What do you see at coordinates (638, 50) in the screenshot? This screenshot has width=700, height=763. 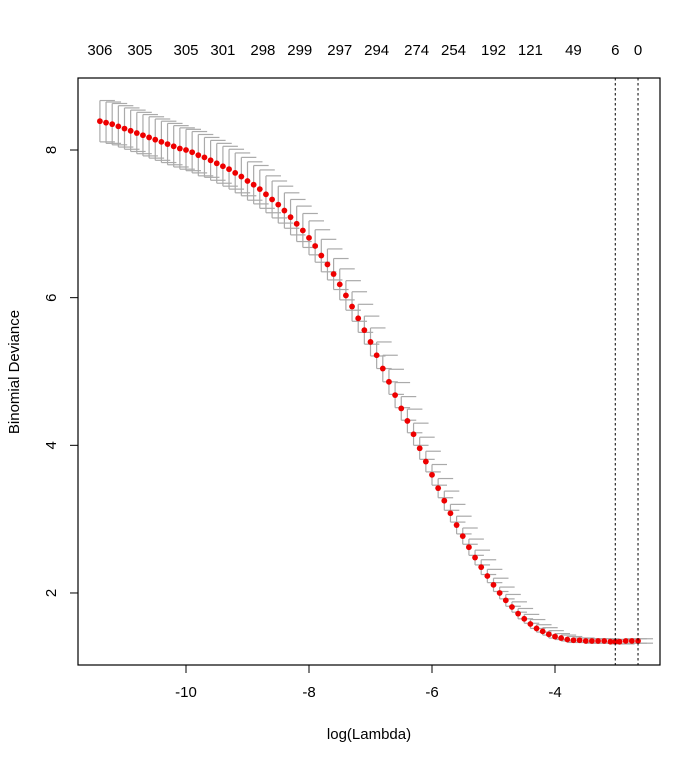 I see `top-axis-label: 0` at bounding box center [638, 50].